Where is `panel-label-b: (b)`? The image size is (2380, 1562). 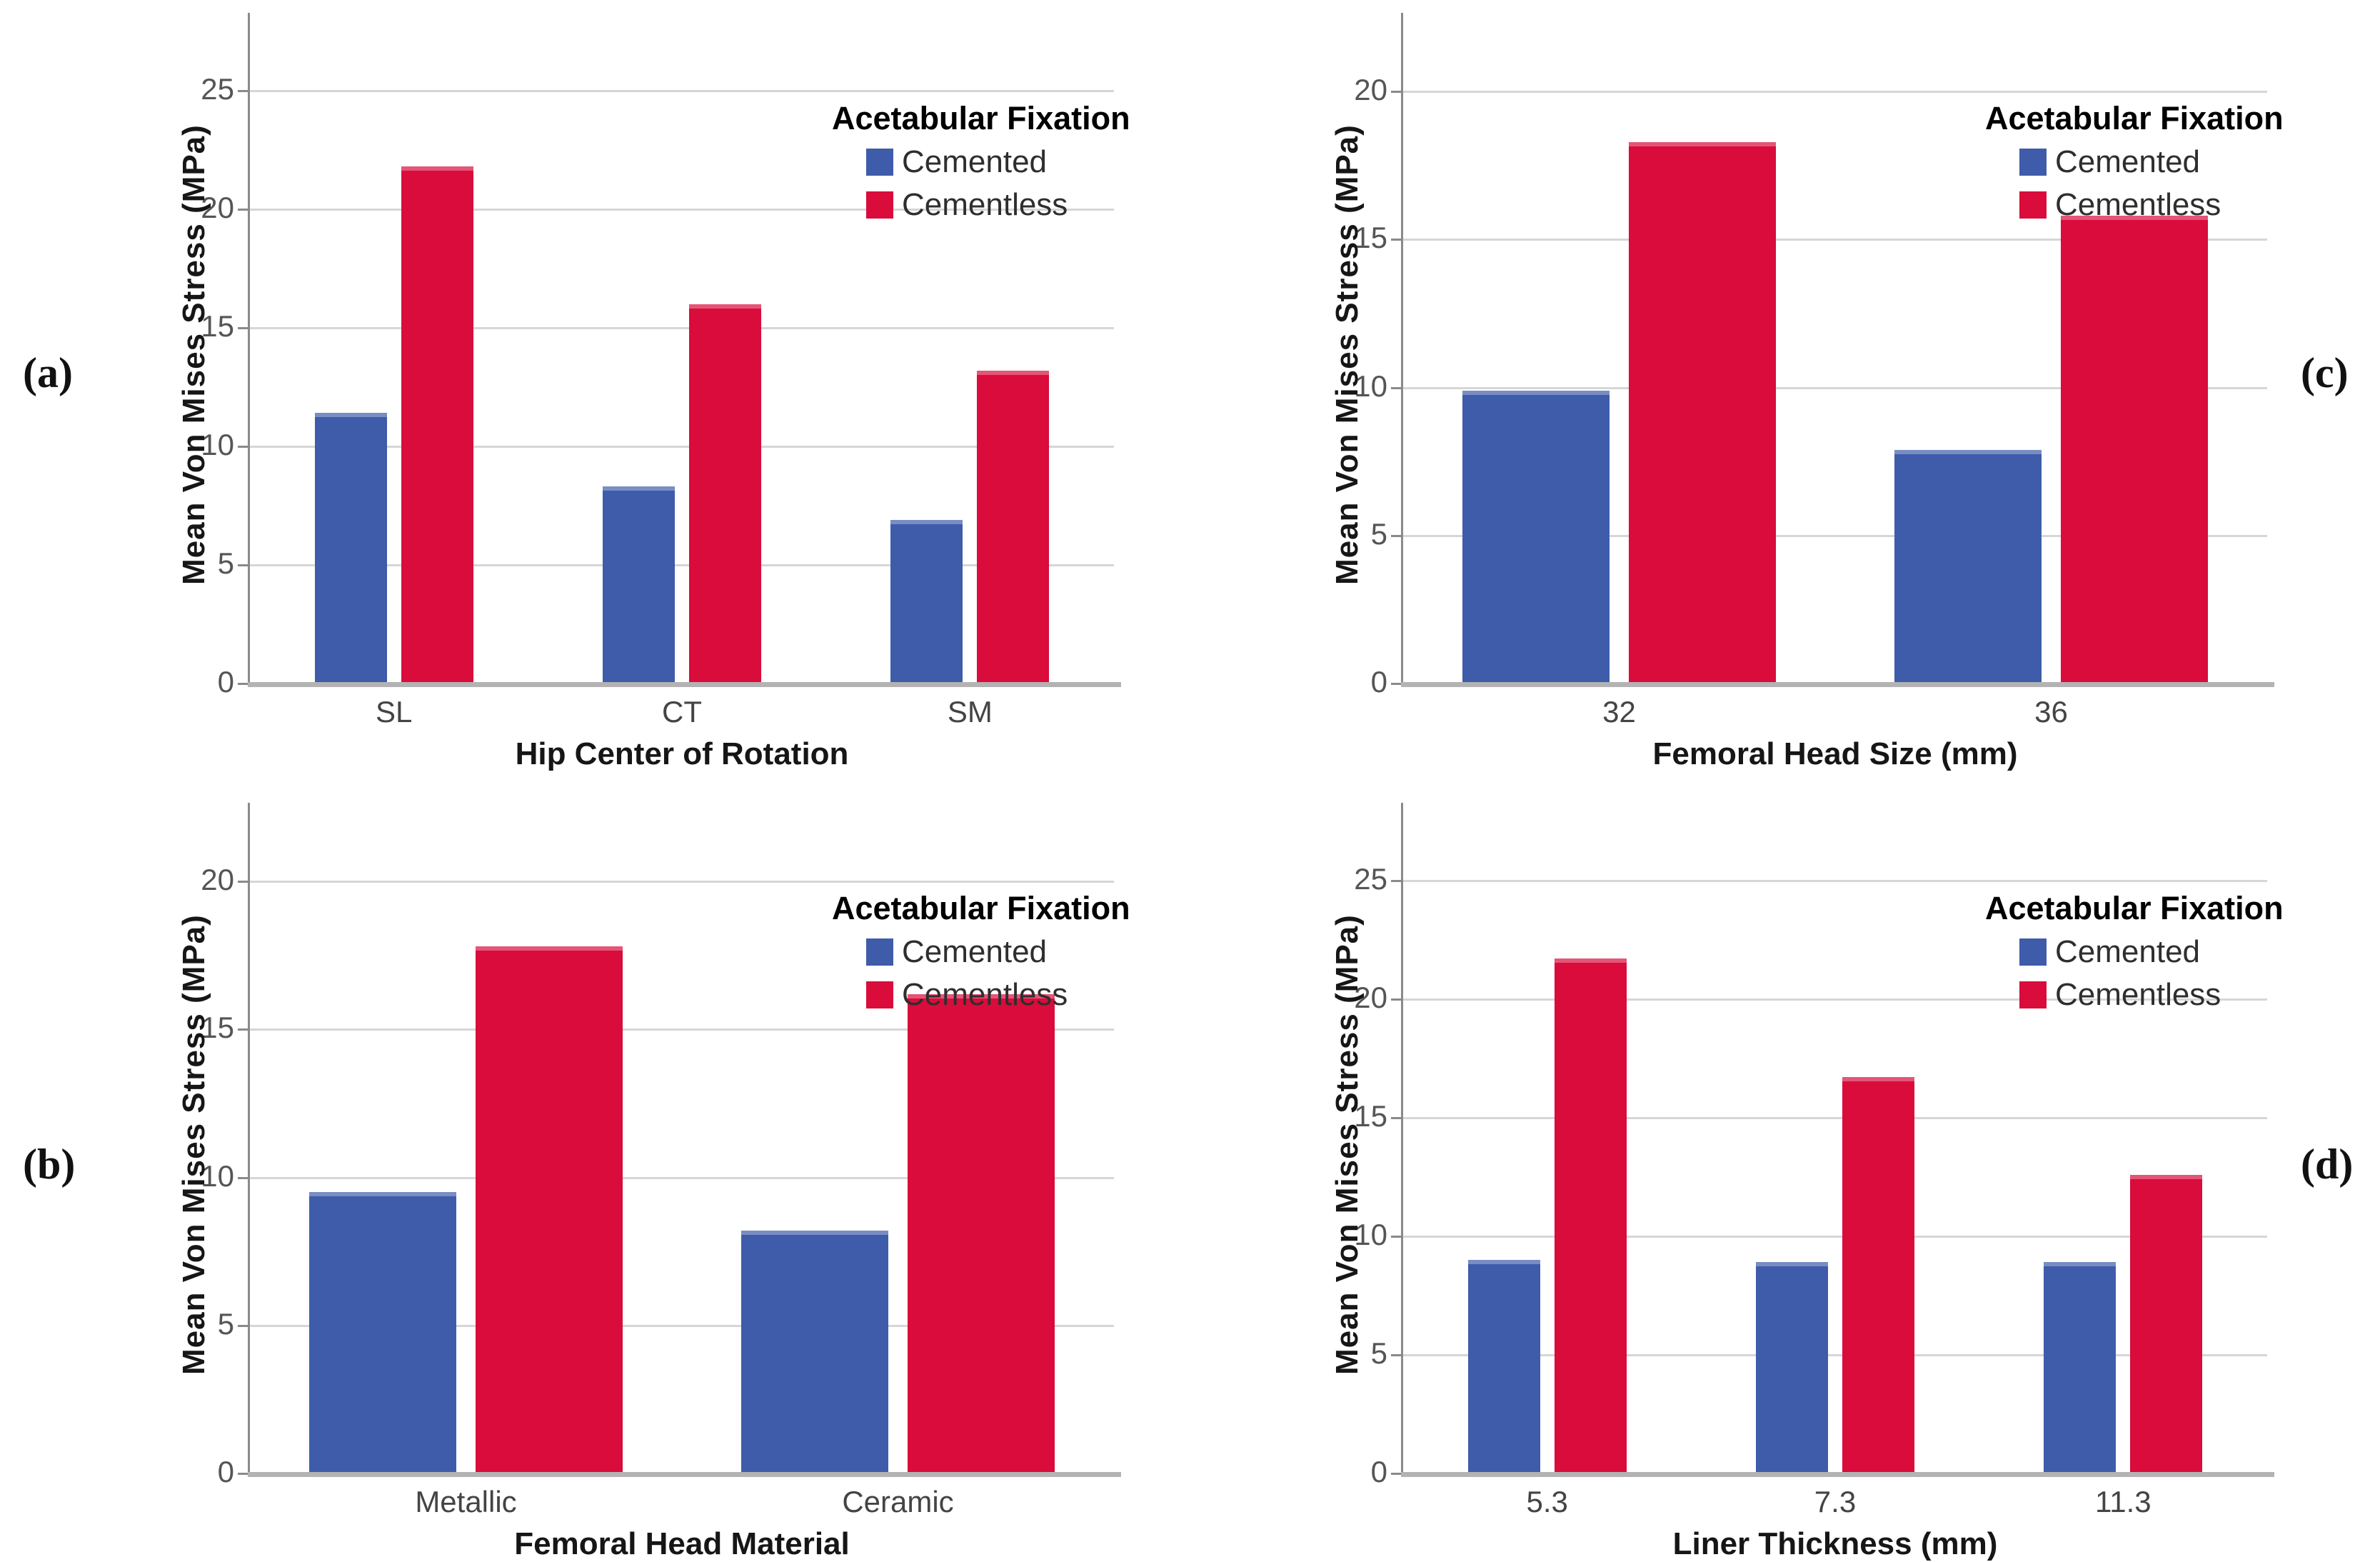
panel-label-b: (b) is located at coordinates (49, 1164).